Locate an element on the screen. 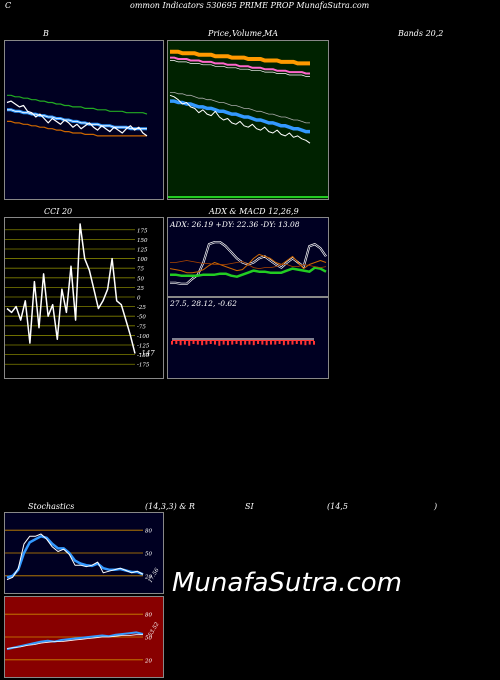 This screenshot has height=680, width=500. cci-tick-label: 75 is located at coordinates (140, 270).